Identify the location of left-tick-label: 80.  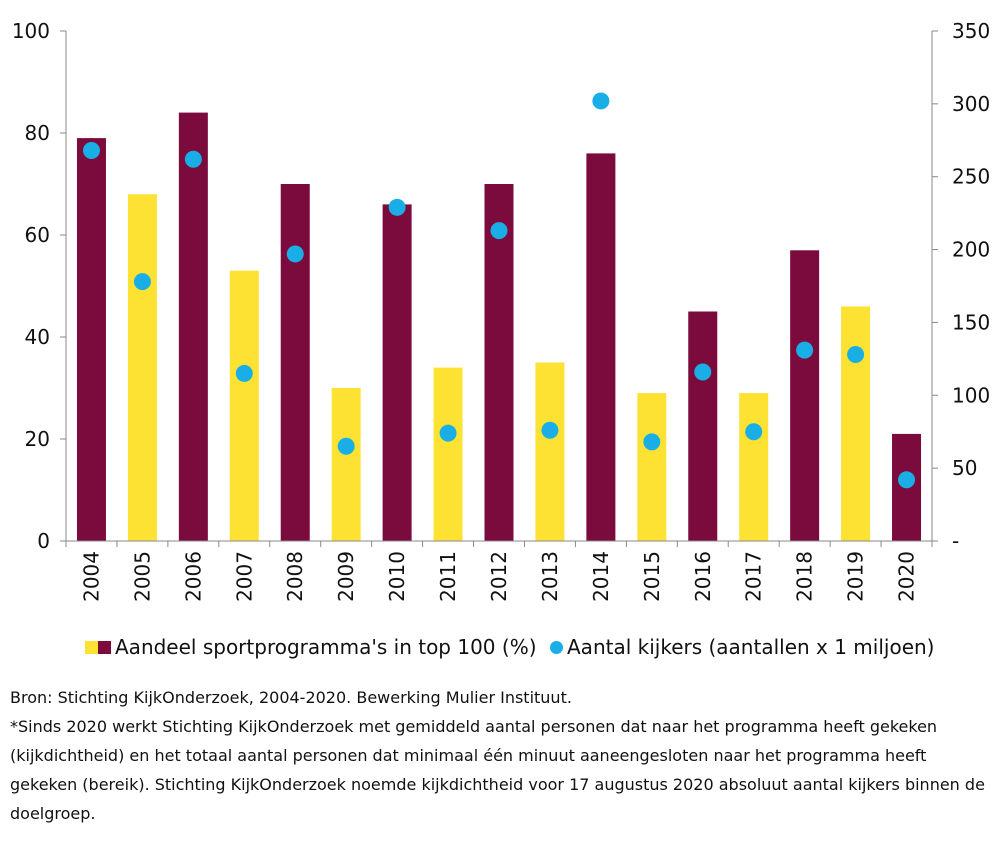
(37, 133).